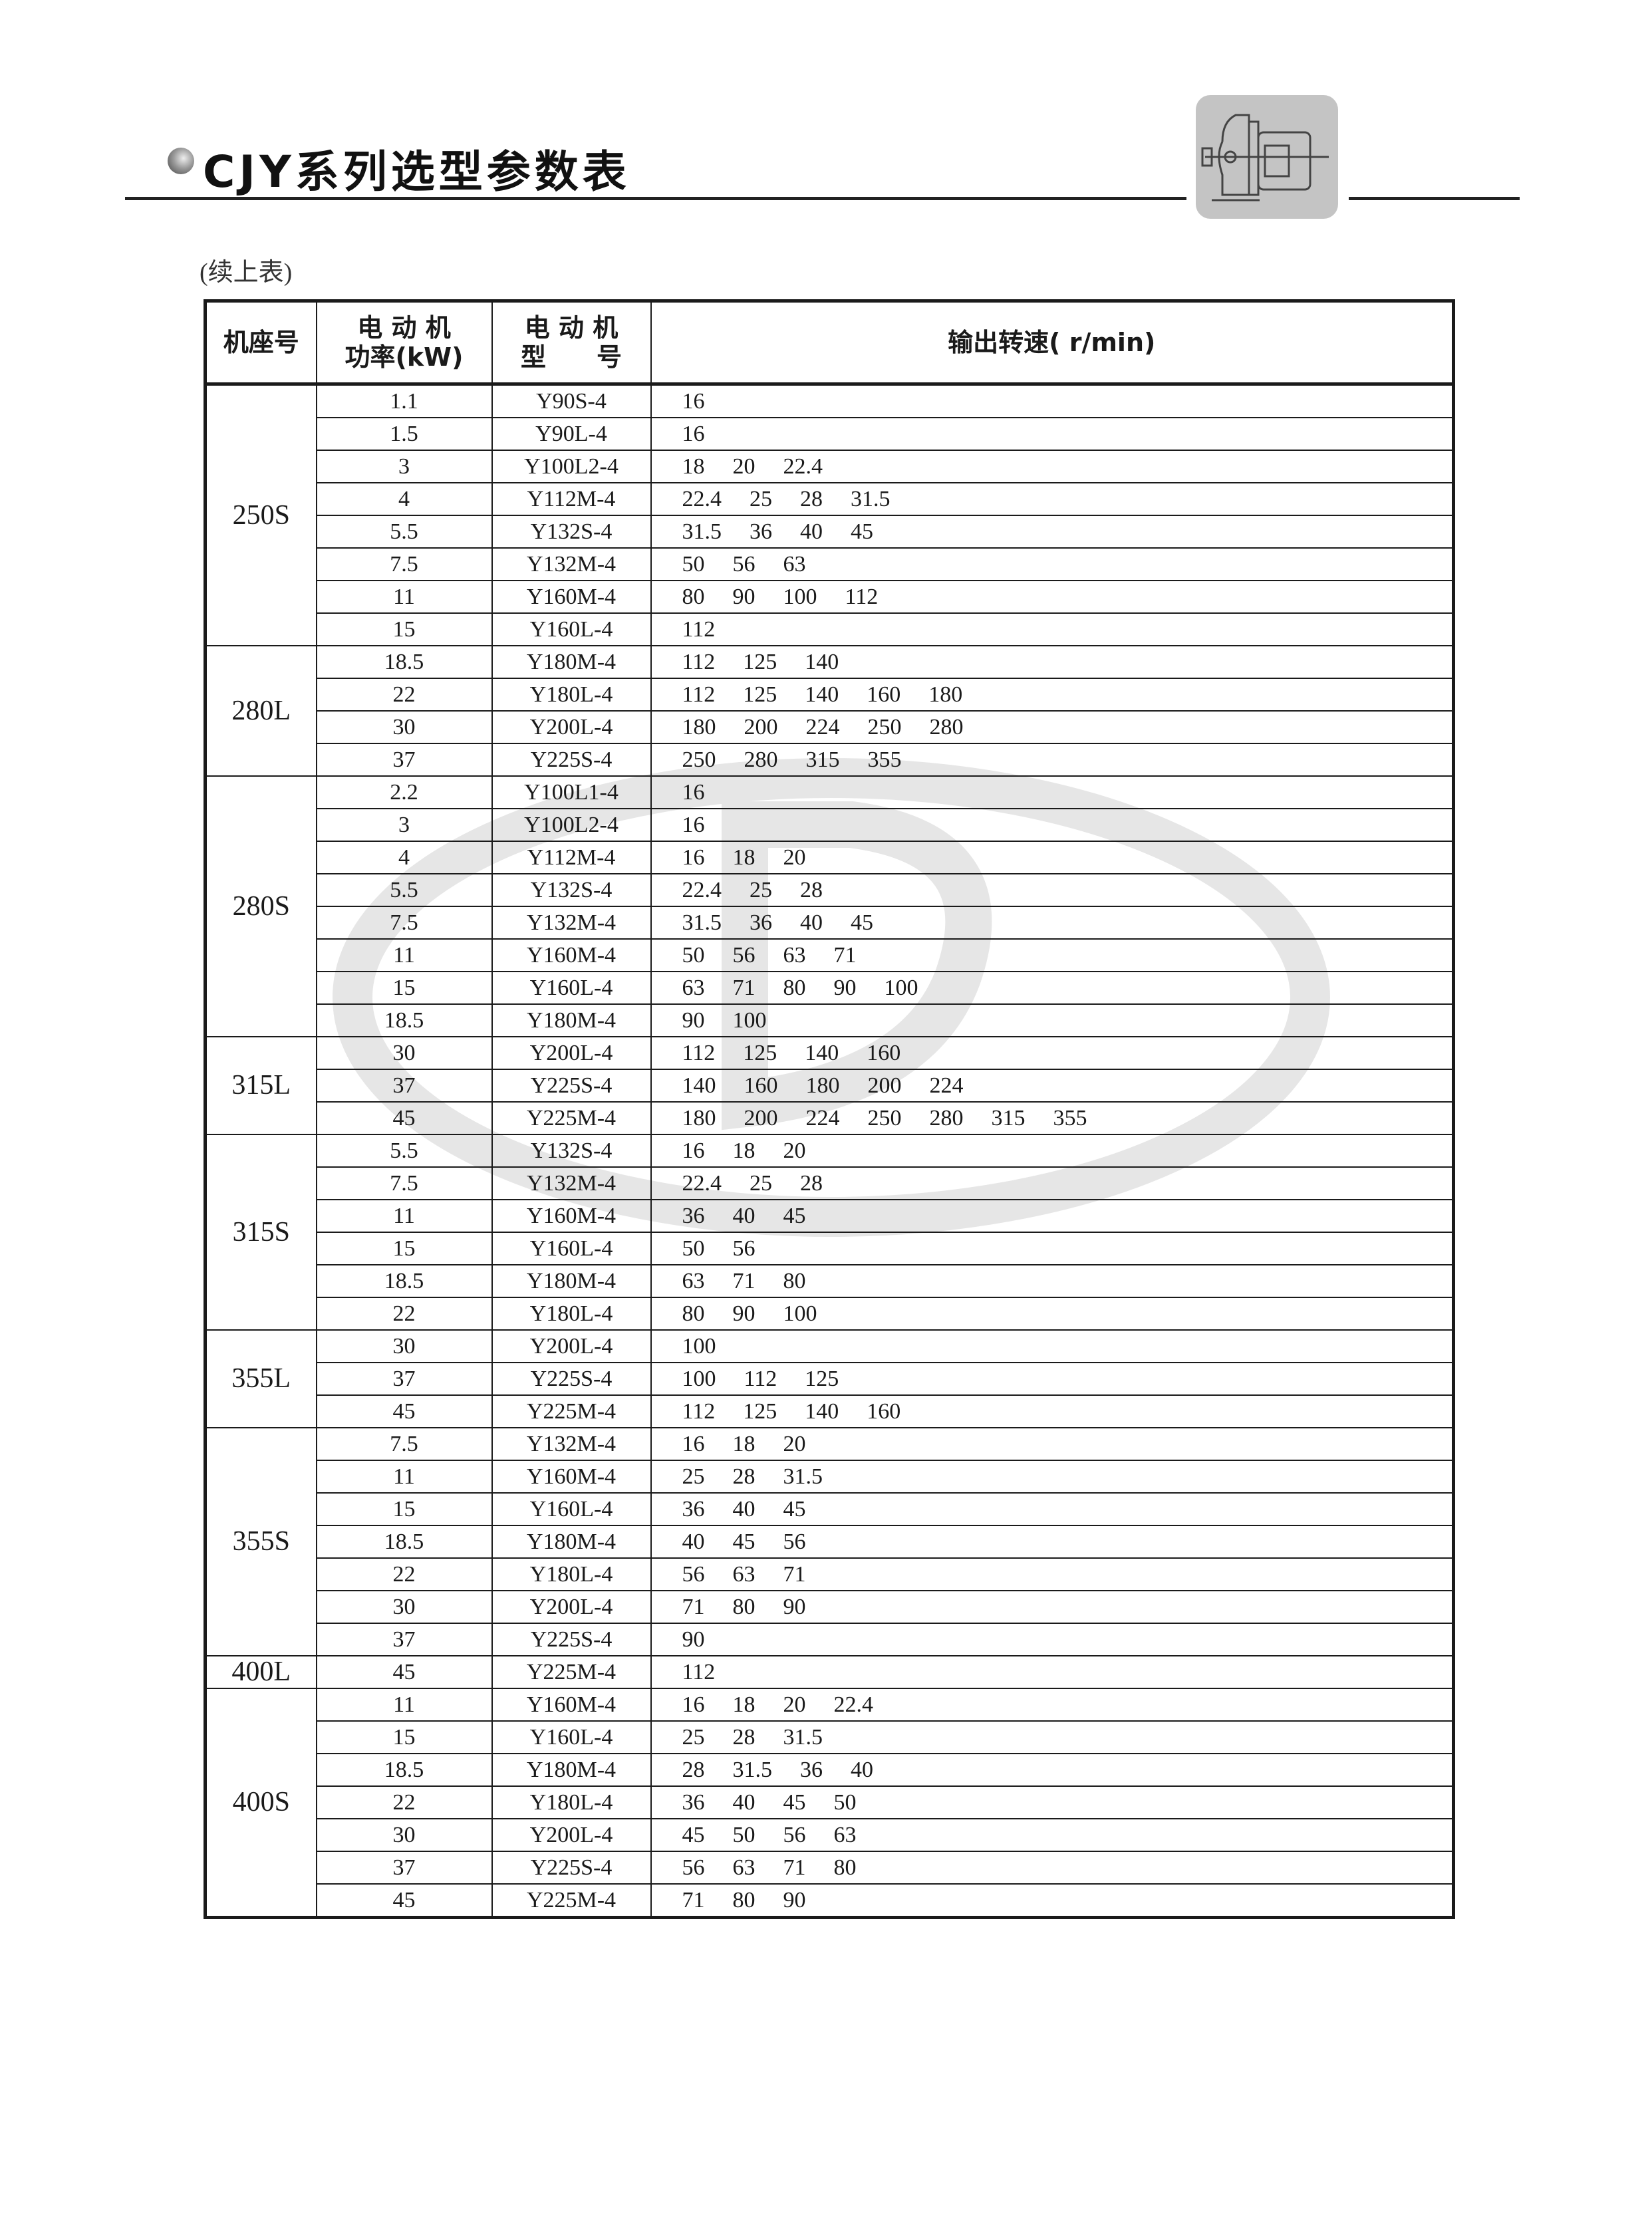 This screenshot has width=1652, height=2239. I want to click on frame-cell: 355L, so click(260, 1378).